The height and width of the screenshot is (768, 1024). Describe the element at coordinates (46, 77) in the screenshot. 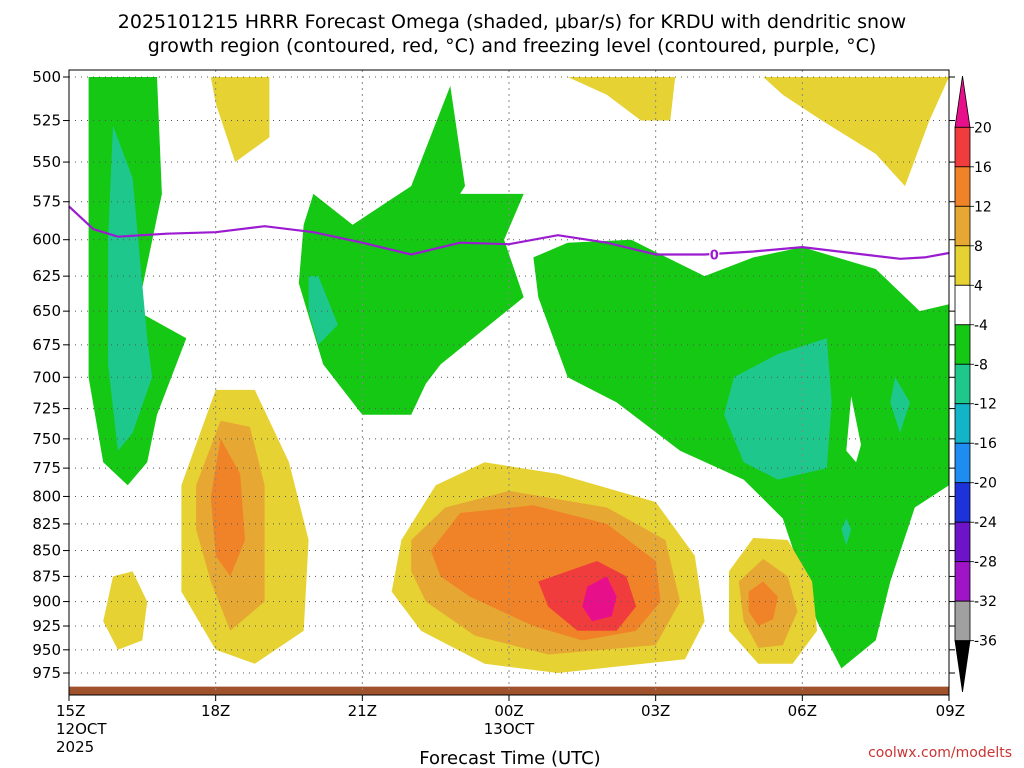

I see `y-tick-label: 500` at that location.